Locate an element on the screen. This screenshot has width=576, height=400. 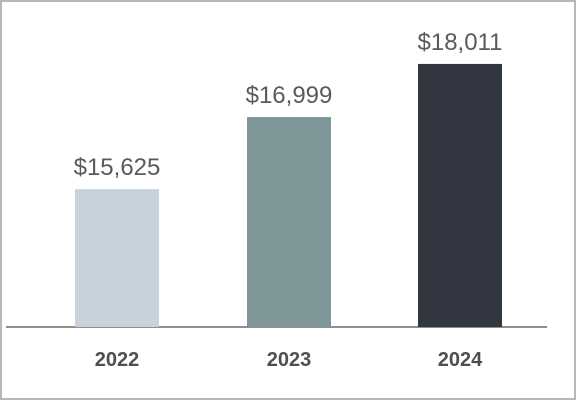
data-label-2023: $16,999 is located at coordinates (289, 95).